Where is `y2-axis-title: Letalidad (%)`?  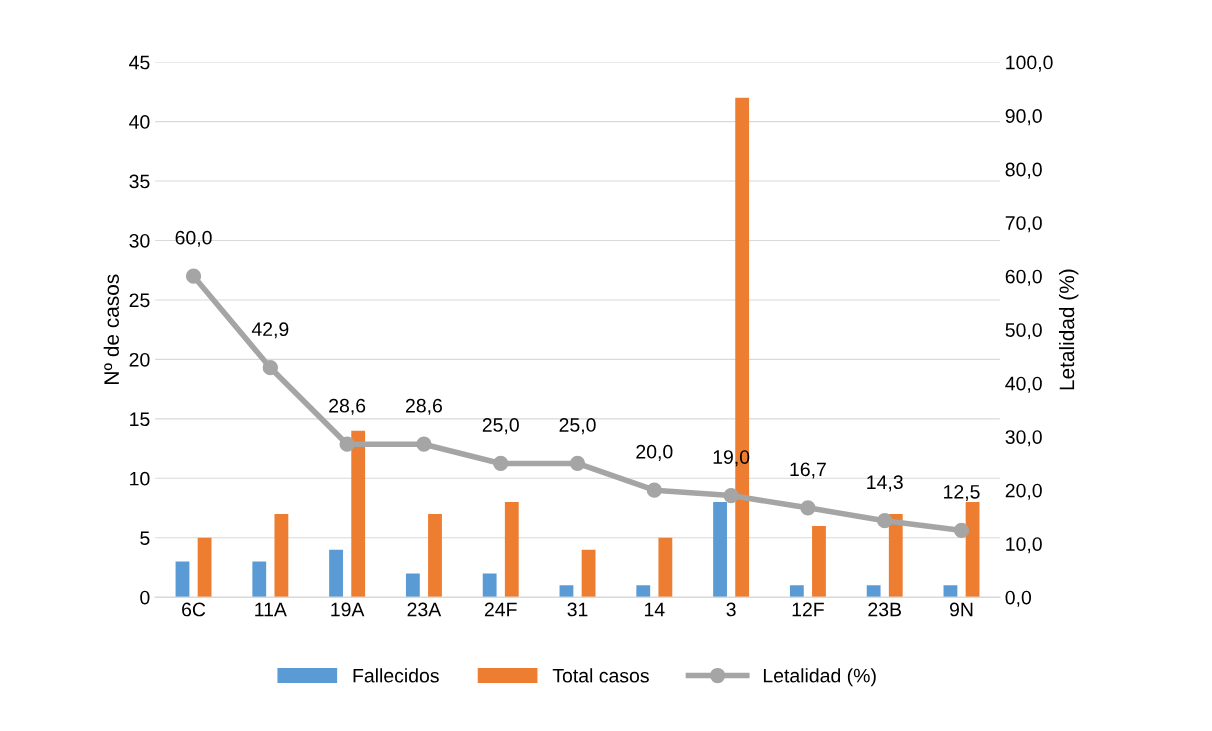 y2-axis-title: Letalidad (%) is located at coordinates (1068, 329).